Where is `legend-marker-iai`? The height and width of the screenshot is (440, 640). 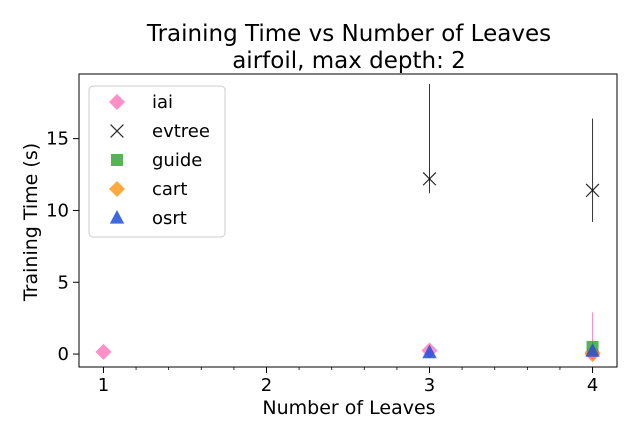 legend-marker-iai is located at coordinates (117, 102).